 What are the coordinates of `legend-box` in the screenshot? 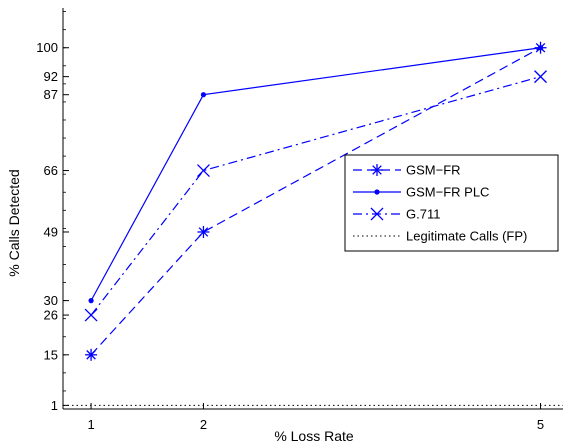 It's located at (451, 203).